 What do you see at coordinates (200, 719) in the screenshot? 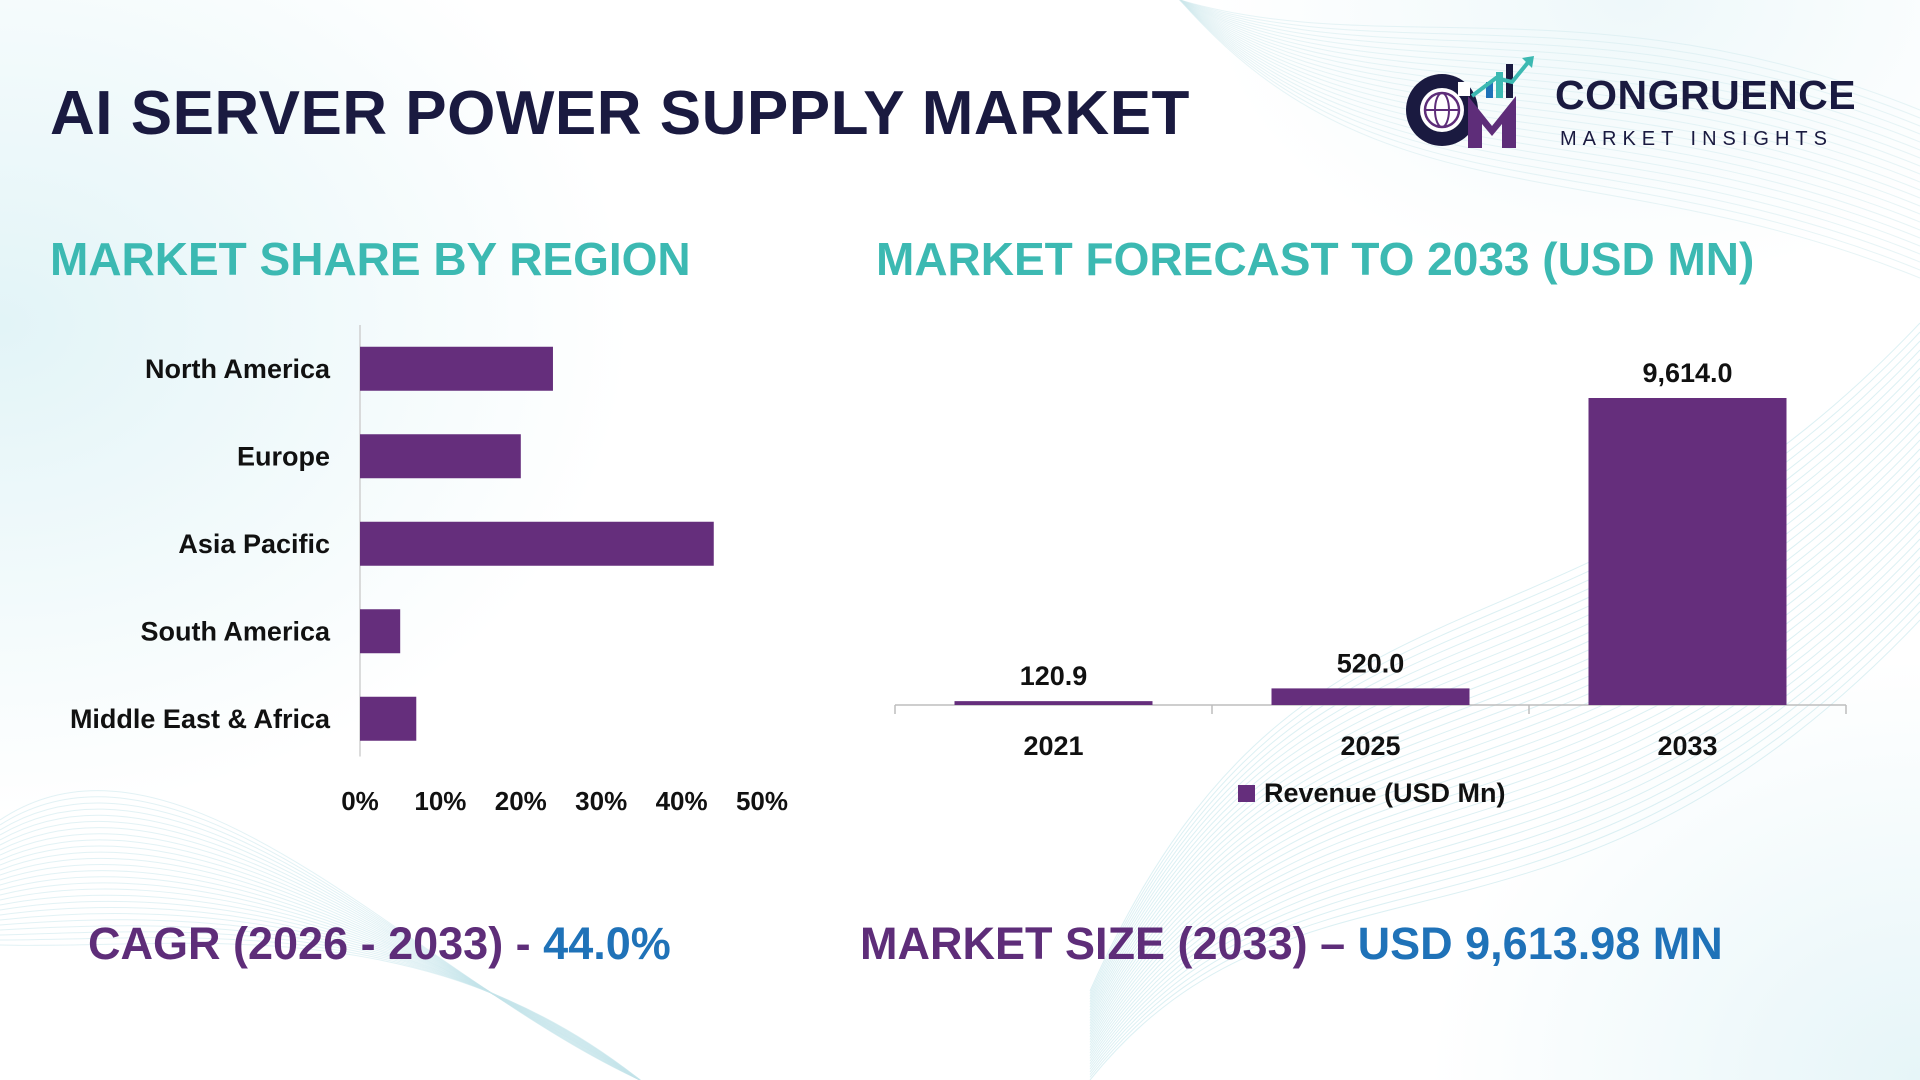
I see `region-category-label: Middle East & Africa` at bounding box center [200, 719].